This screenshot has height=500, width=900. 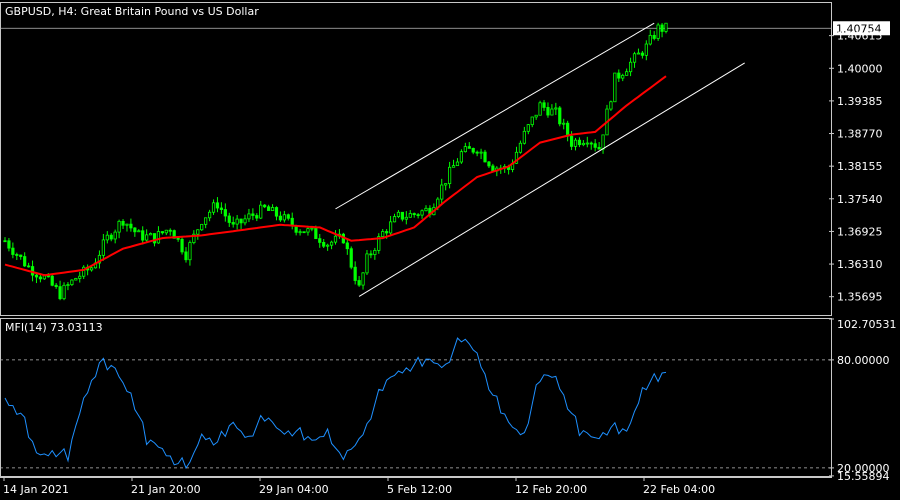 What do you see at coordinates (551, 489) in the screenshot?
I see `time-tick-label: 12 Feb 20:00` at bounding box center [551, 489].